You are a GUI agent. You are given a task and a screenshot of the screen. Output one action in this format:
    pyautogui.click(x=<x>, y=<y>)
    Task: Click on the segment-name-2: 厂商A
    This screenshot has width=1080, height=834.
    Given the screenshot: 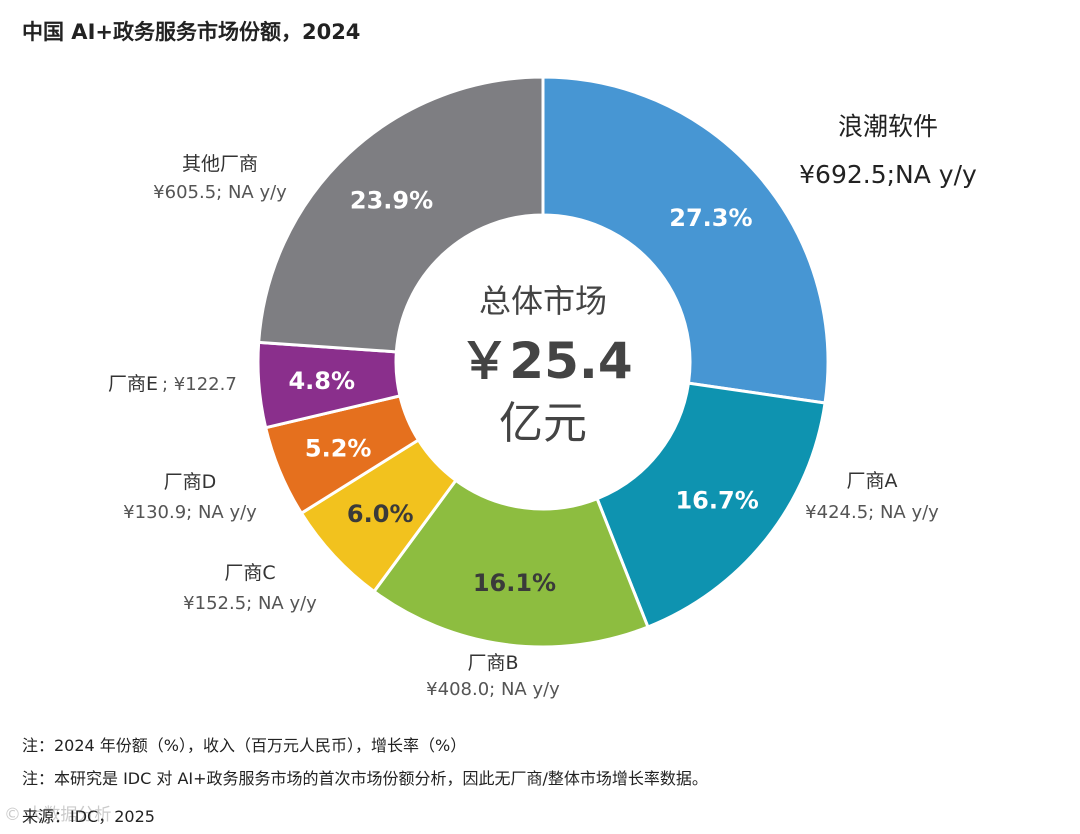 What is the action you would take?
    pyautogui.click(x=872, y=481)
    